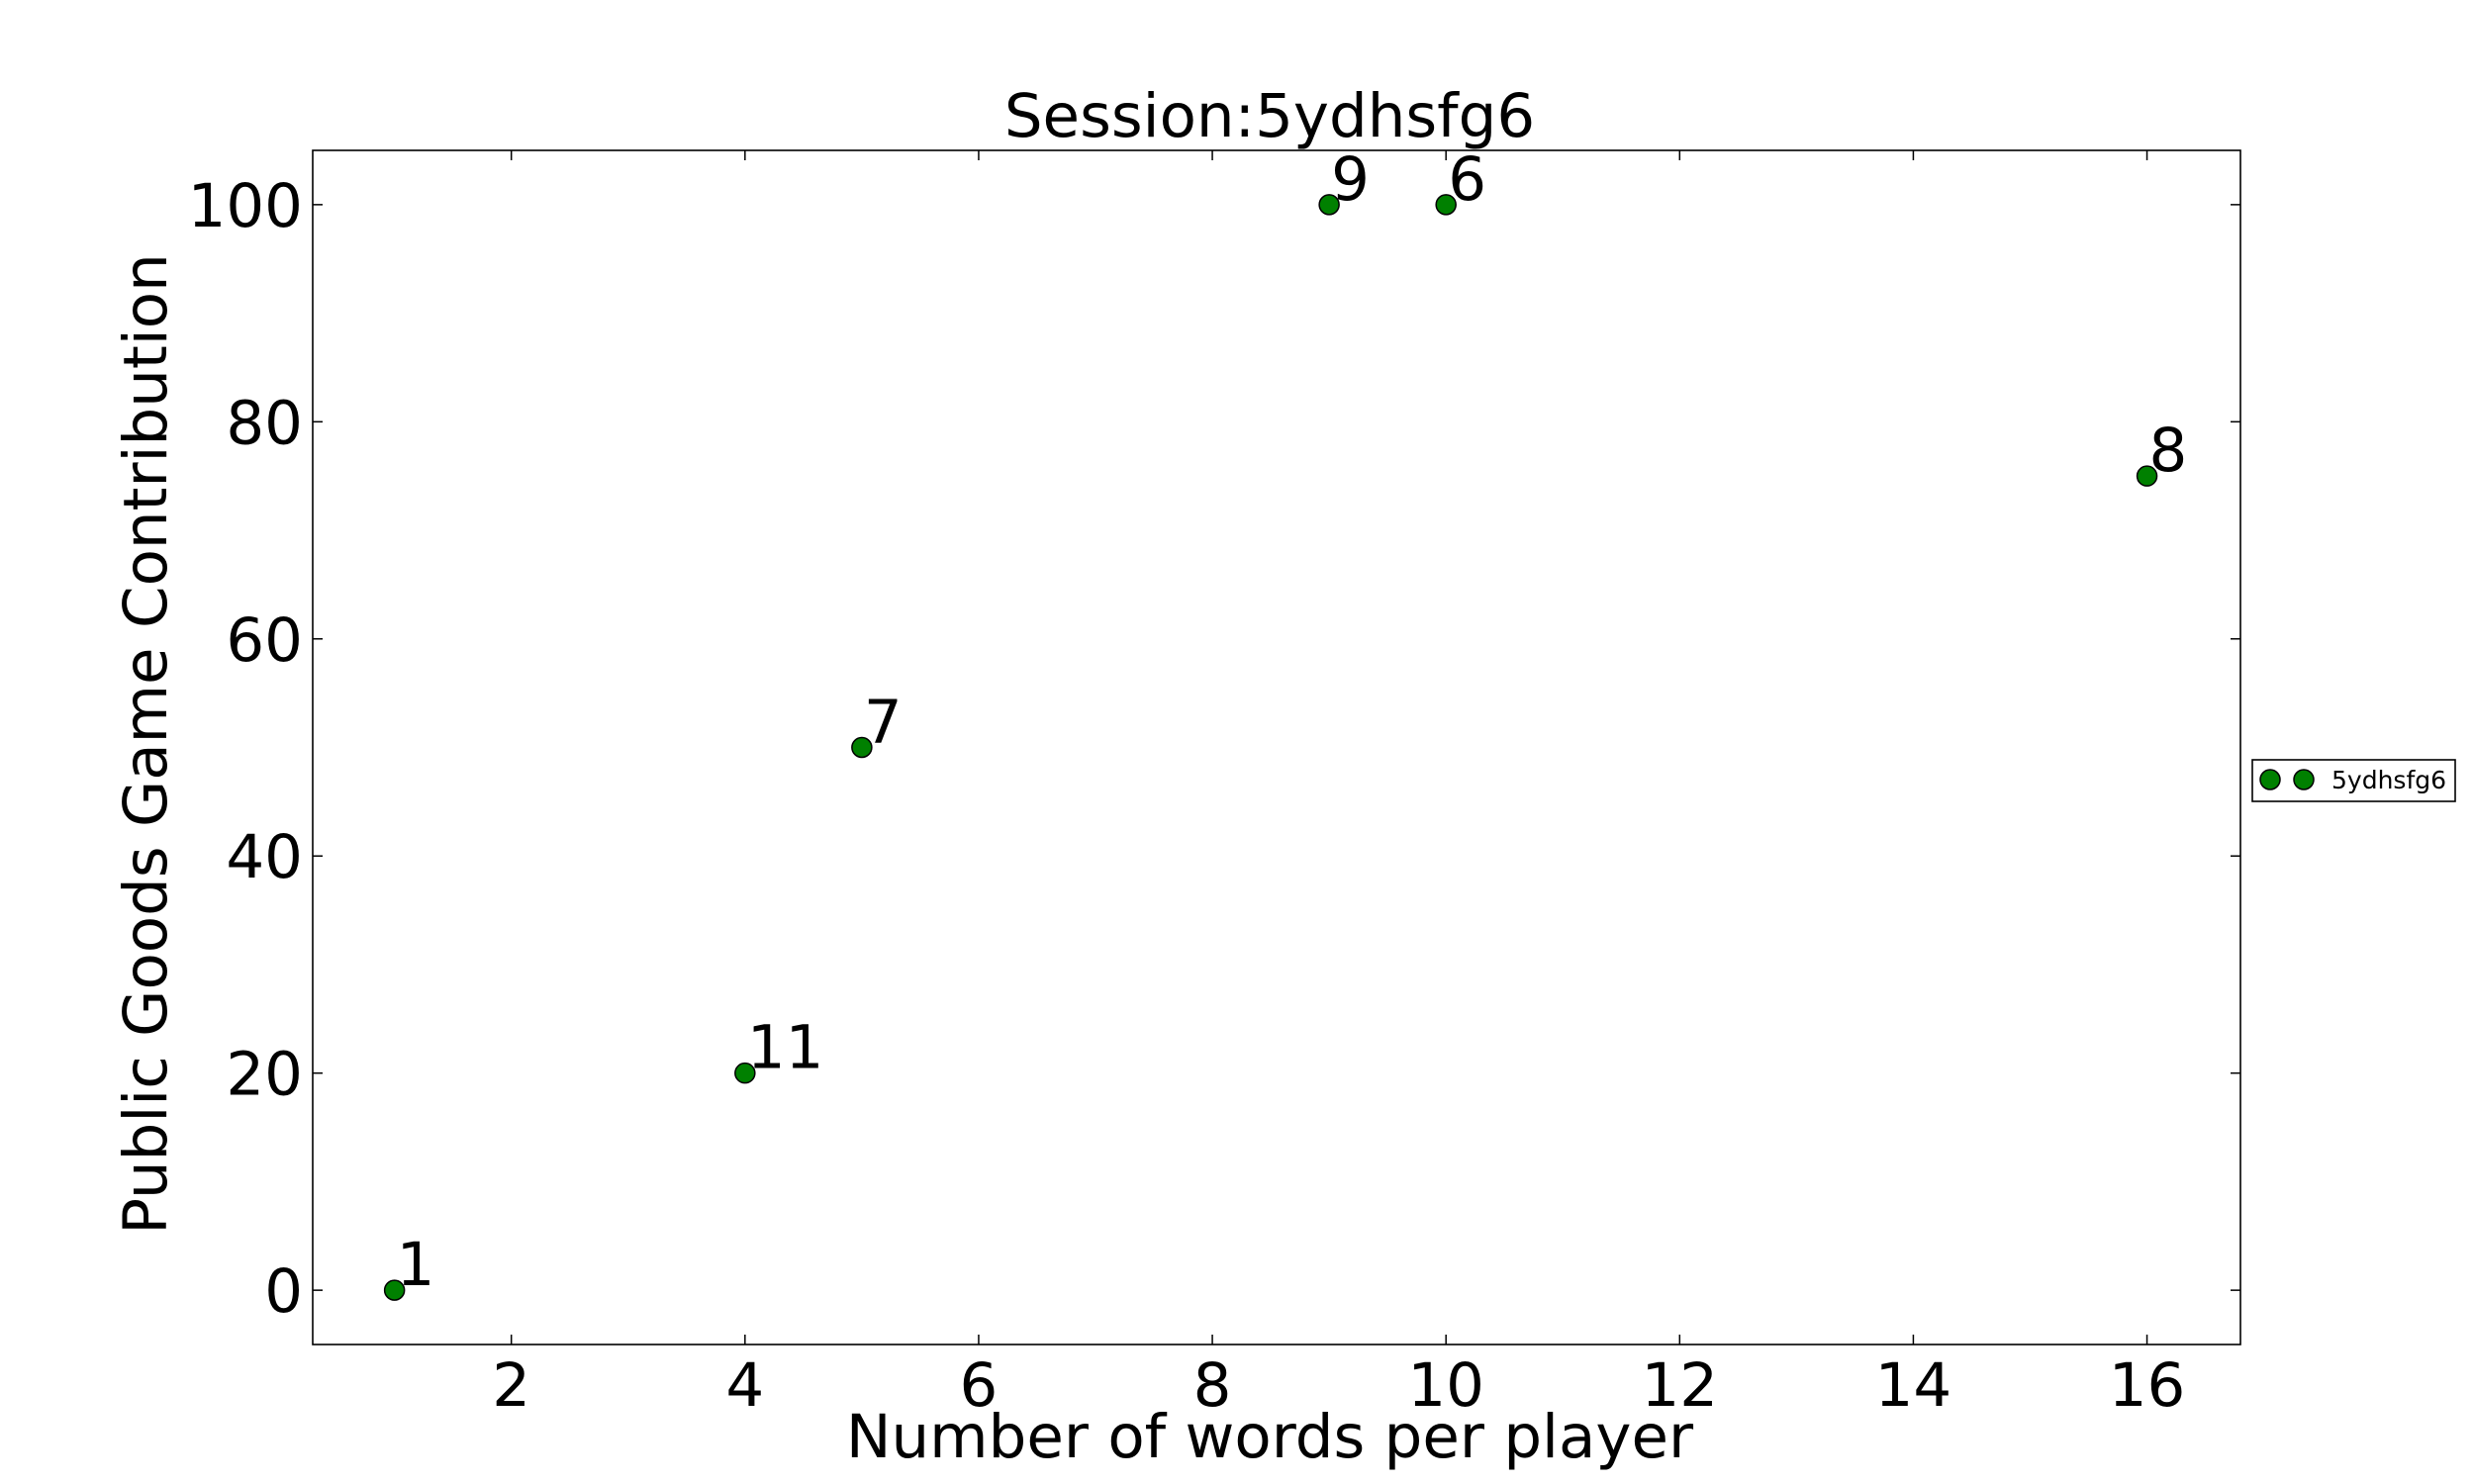 The image size is (2474, 1484). Describe the element at coordinates (1213, 1385) in the screenshot. I see `x-tick-label: 8` at that location.